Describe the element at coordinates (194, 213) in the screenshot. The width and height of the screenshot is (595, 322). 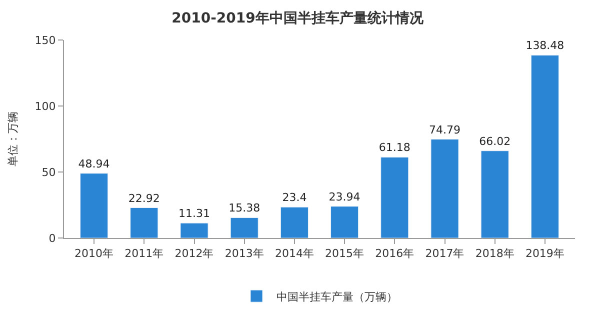
I see `data-label: 11.31` at that location.